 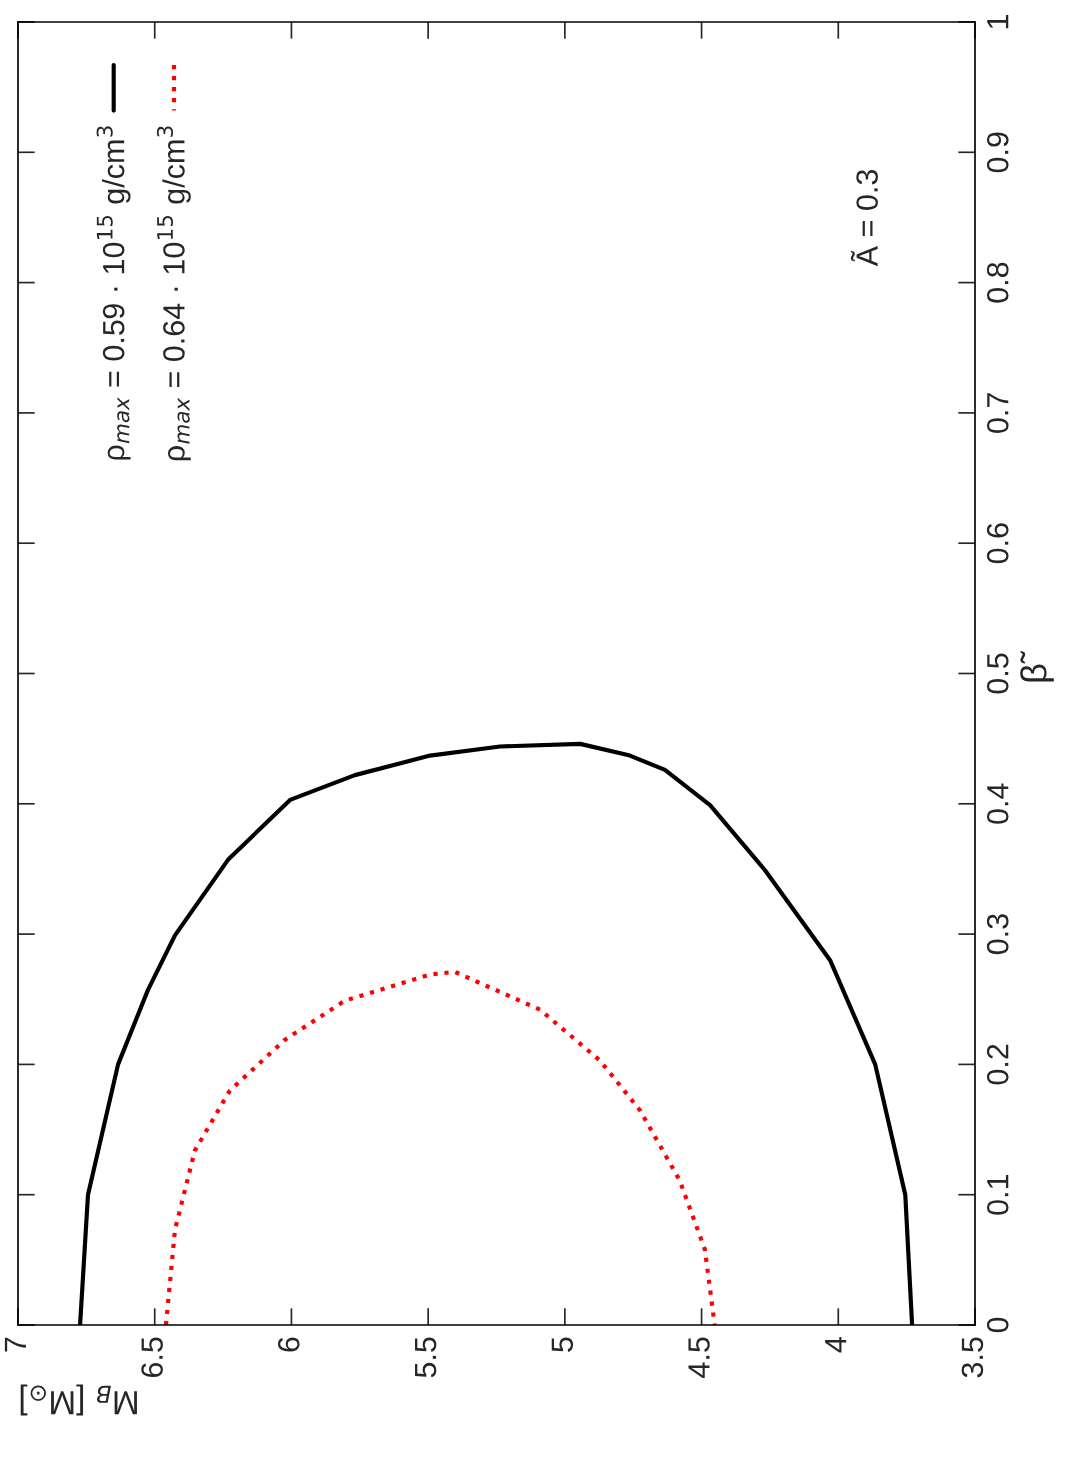 What do you see at coordinates (78, 1400) in the screenshot?
I see `x-axis-title: M$_{B}$ [M$_{⊙}$]` at bounding box center [78, 1400].